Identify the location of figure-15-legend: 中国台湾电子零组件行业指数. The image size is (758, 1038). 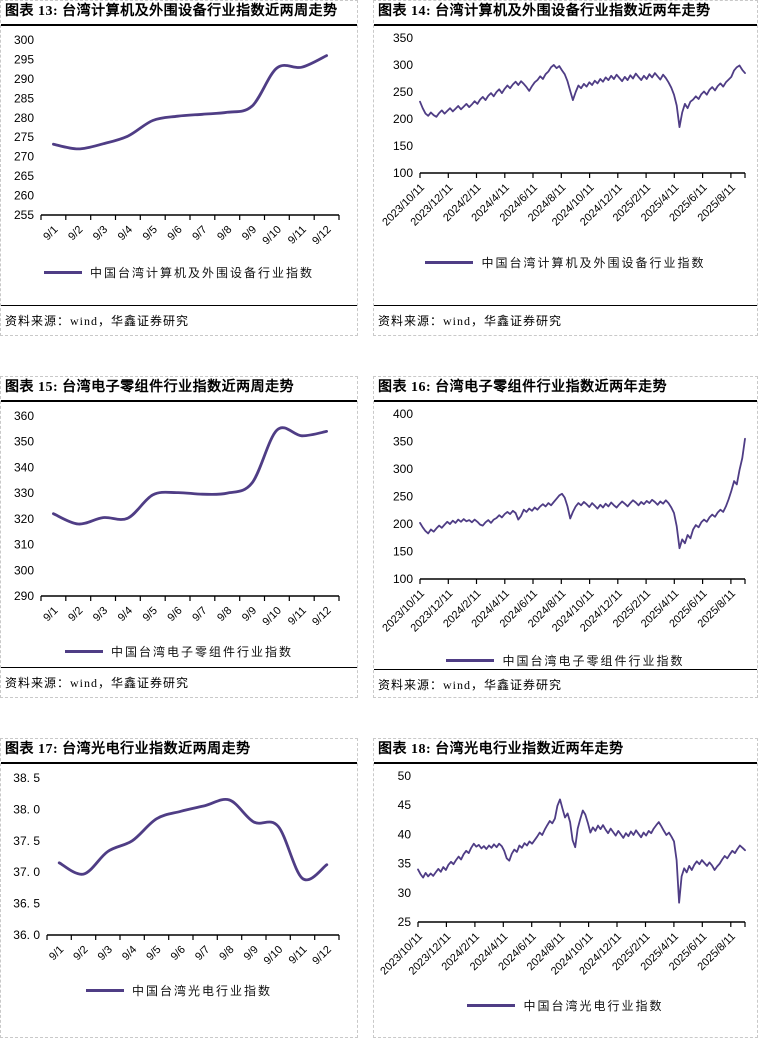
(179, 651).